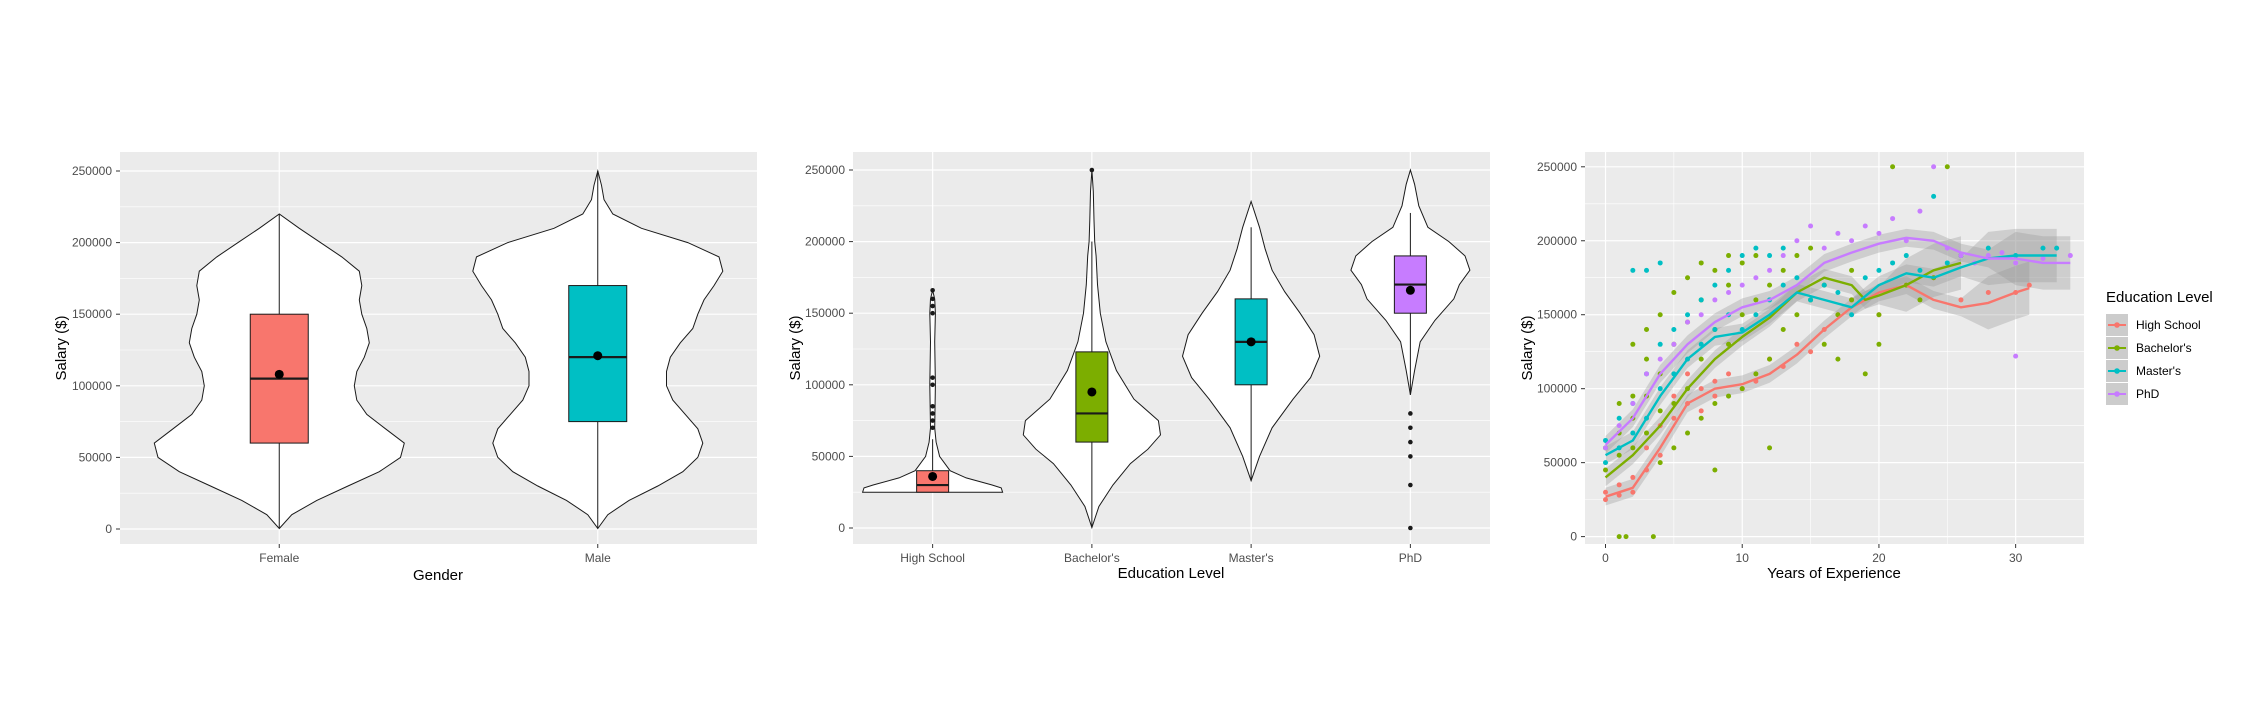 This screenshot has width=2268, height=720. Describe the element at coordinates (92, 171) in the screenshot. I see `y-tick-label: 250000` at that location.